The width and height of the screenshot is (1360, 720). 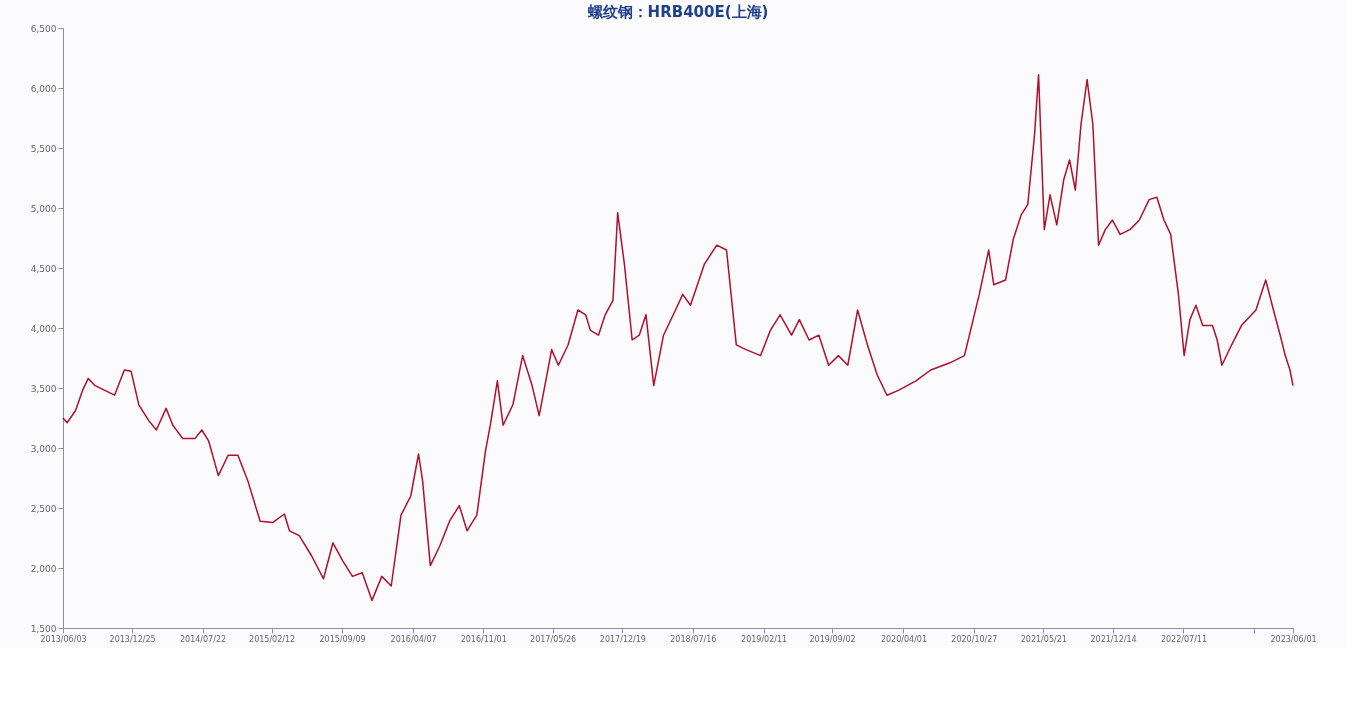 What do you see at coordinates (764, 639) in the screenshot?
I see `x-tick-label: 2019/02/11` at bounding box center [764, 639].